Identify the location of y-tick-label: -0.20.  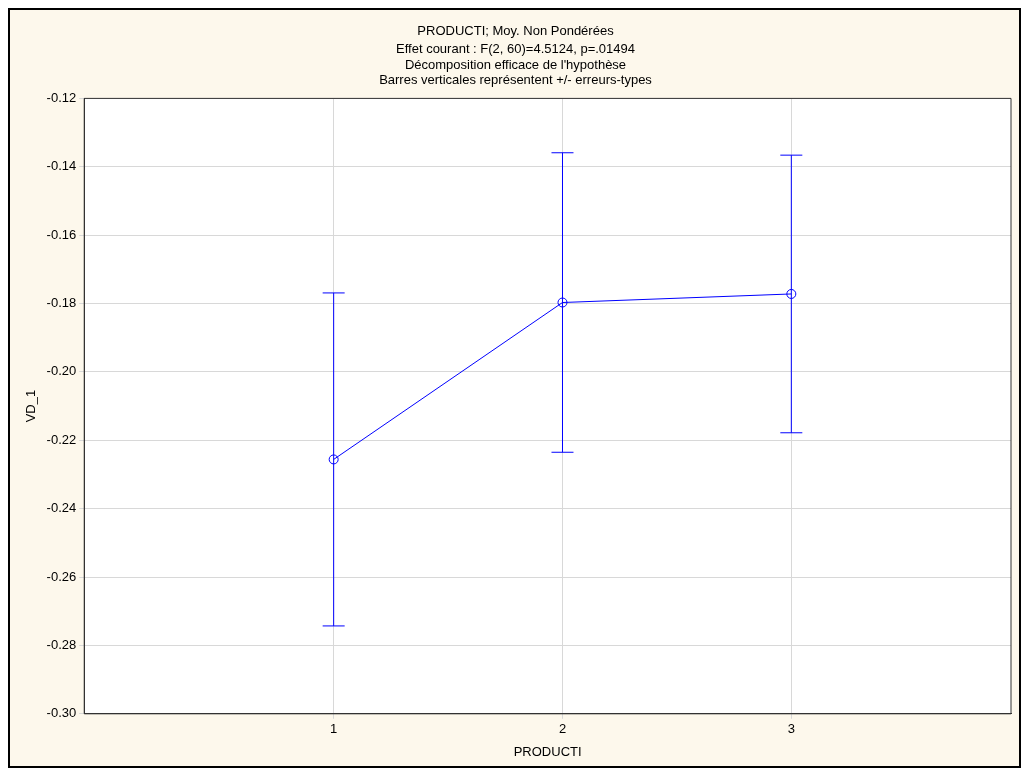
(61, 371).